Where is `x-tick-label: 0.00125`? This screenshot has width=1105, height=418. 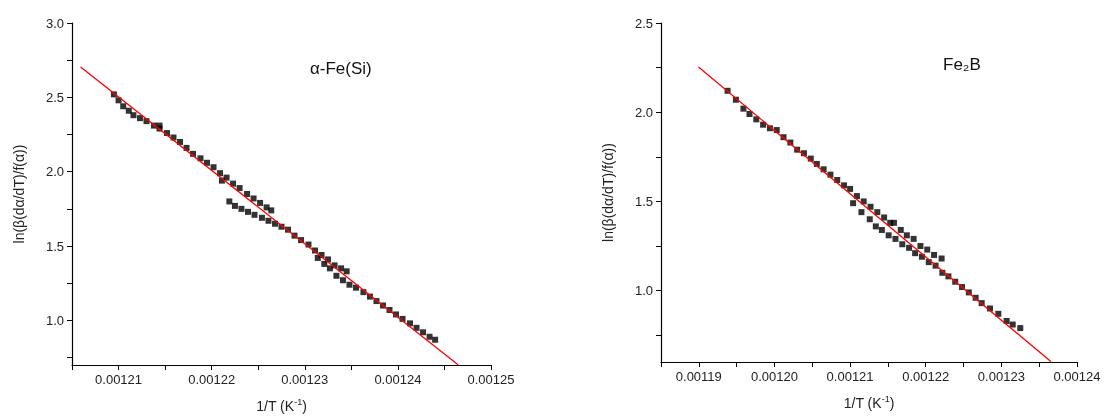
x-tick-label: 0.00125 is located at coordinates (491, 379).